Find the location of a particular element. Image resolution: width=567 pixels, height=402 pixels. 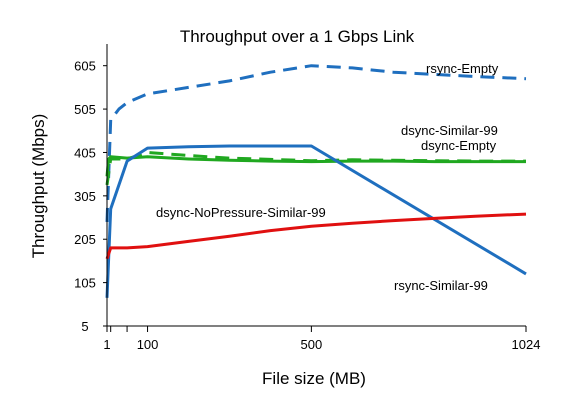

y-tick-label: 205 is located at coordinates (85, 239).